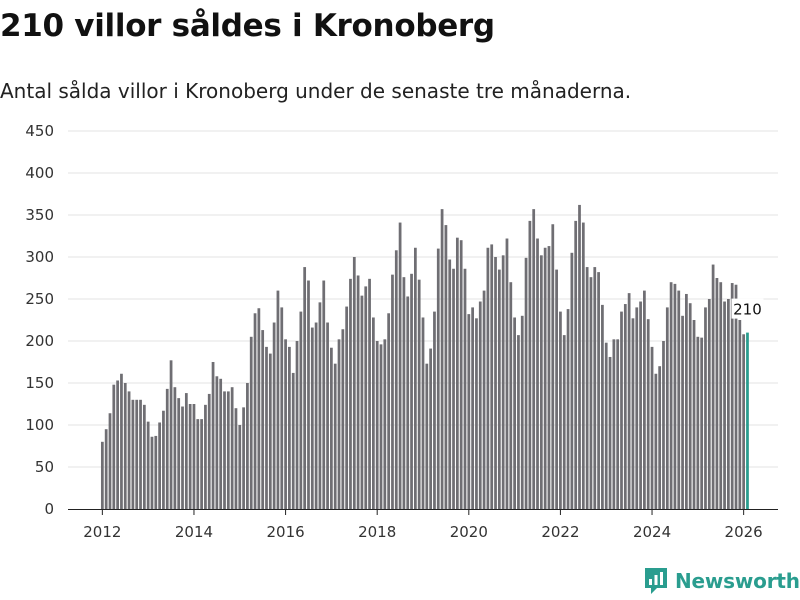 Image resolution: width=800 pixels, height=600 pixels. I want to click on x-axis-ticks: 2012 2014 2016 2018 2020 2022 2024 2026, so click(423, 525).